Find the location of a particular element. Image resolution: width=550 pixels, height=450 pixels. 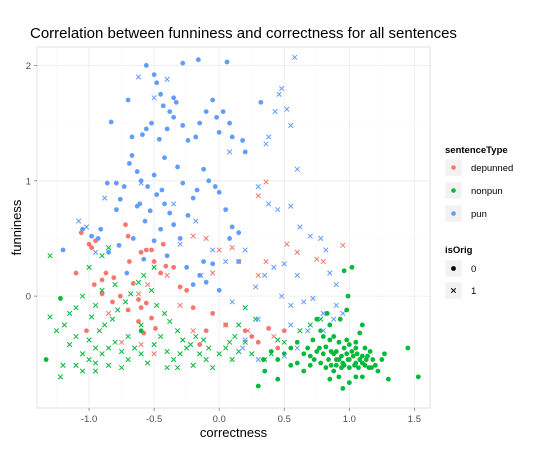

legend-swatch-depunned is located at coordinates (453, 167).